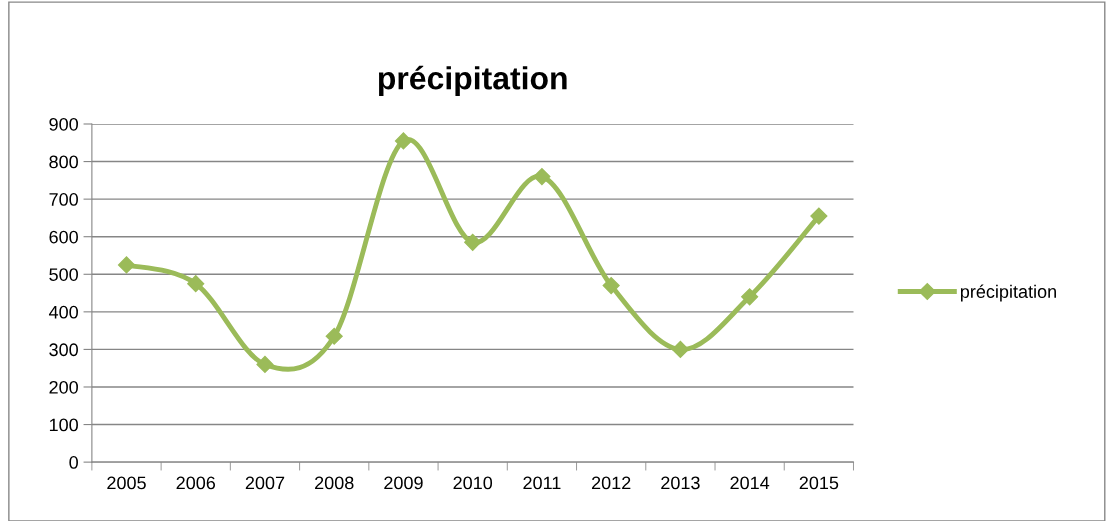  I want to click on y-tick-label: 600, so click(63, 237).